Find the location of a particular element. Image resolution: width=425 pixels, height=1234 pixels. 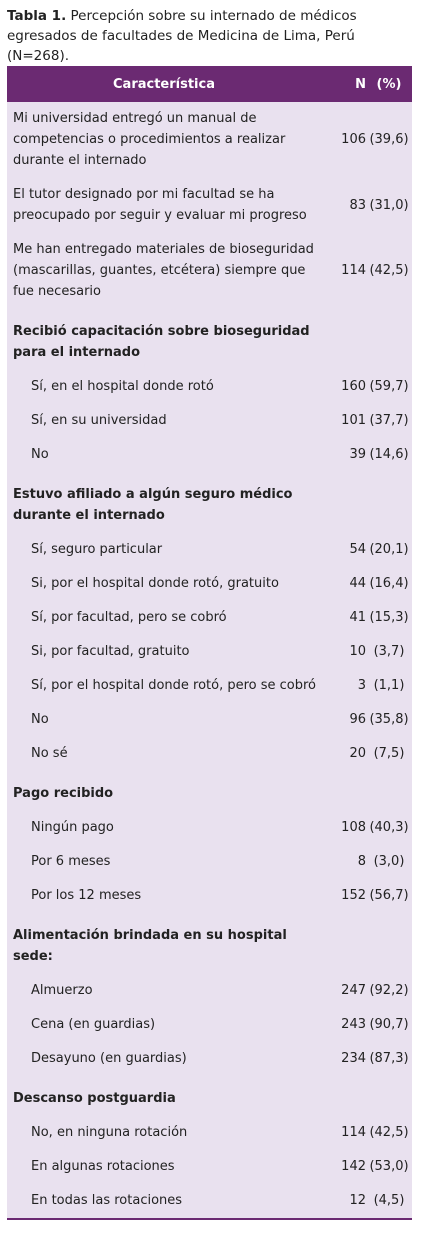

row-label: Sí, en el hospital donde rotó is located at coordinates (122, 386).